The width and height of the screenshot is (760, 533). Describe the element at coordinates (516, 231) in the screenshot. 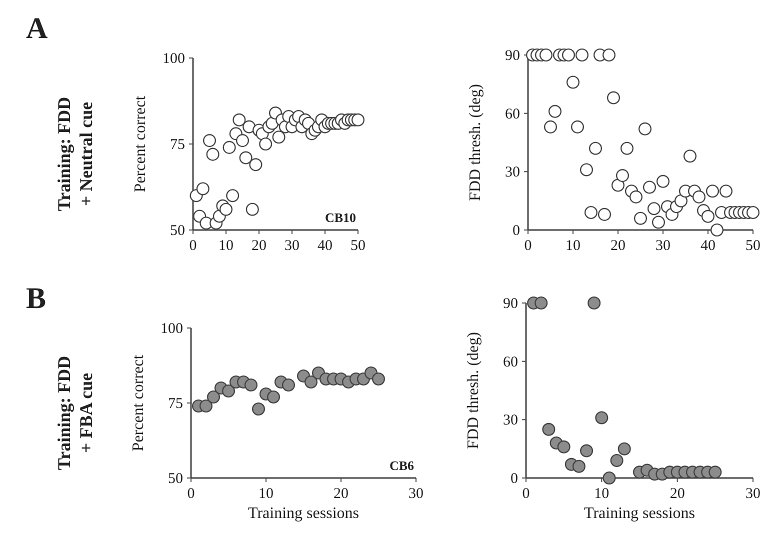

I see `y-tick-label: 0` at that location.